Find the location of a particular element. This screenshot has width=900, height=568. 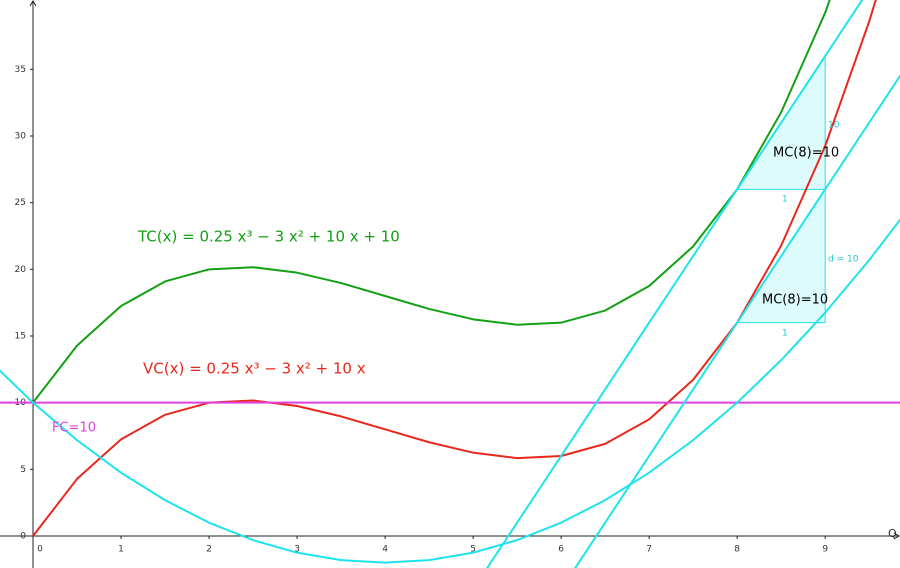

x-tick-label: 8 is located at coordinates (737, 550).